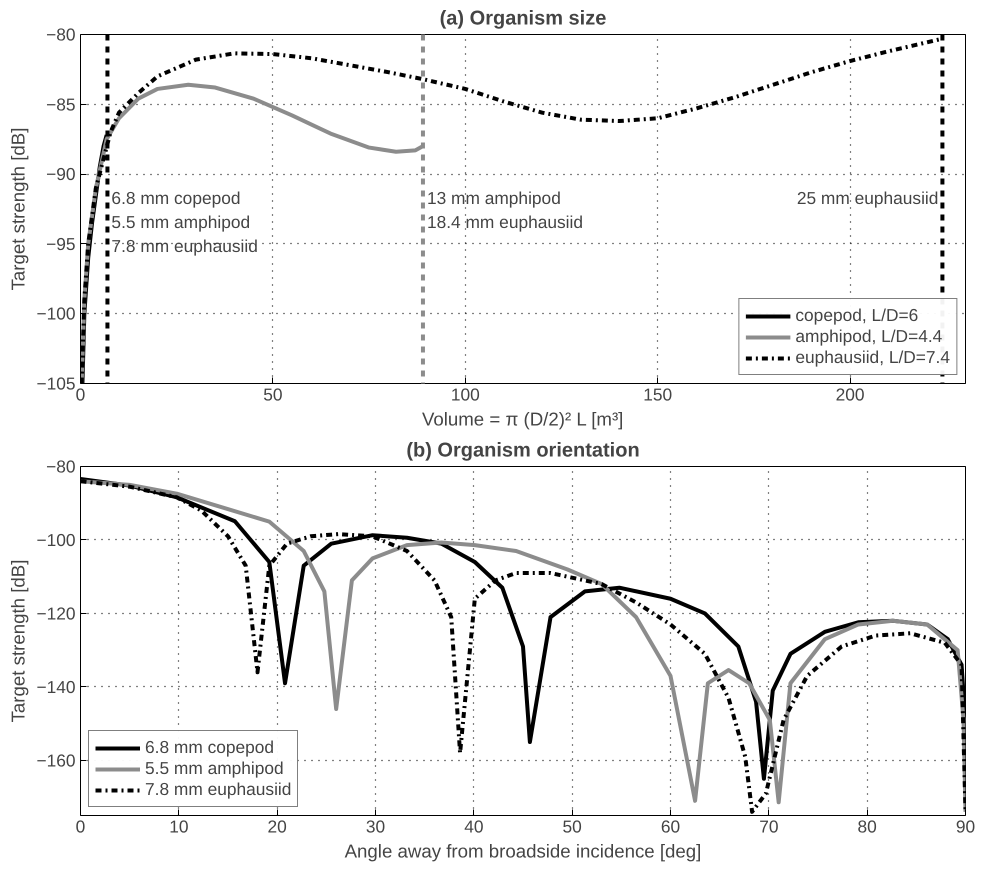  Describe the element at coordinates (657, 394) in the screenshot. I see `x-tick-label: 150` at that location.